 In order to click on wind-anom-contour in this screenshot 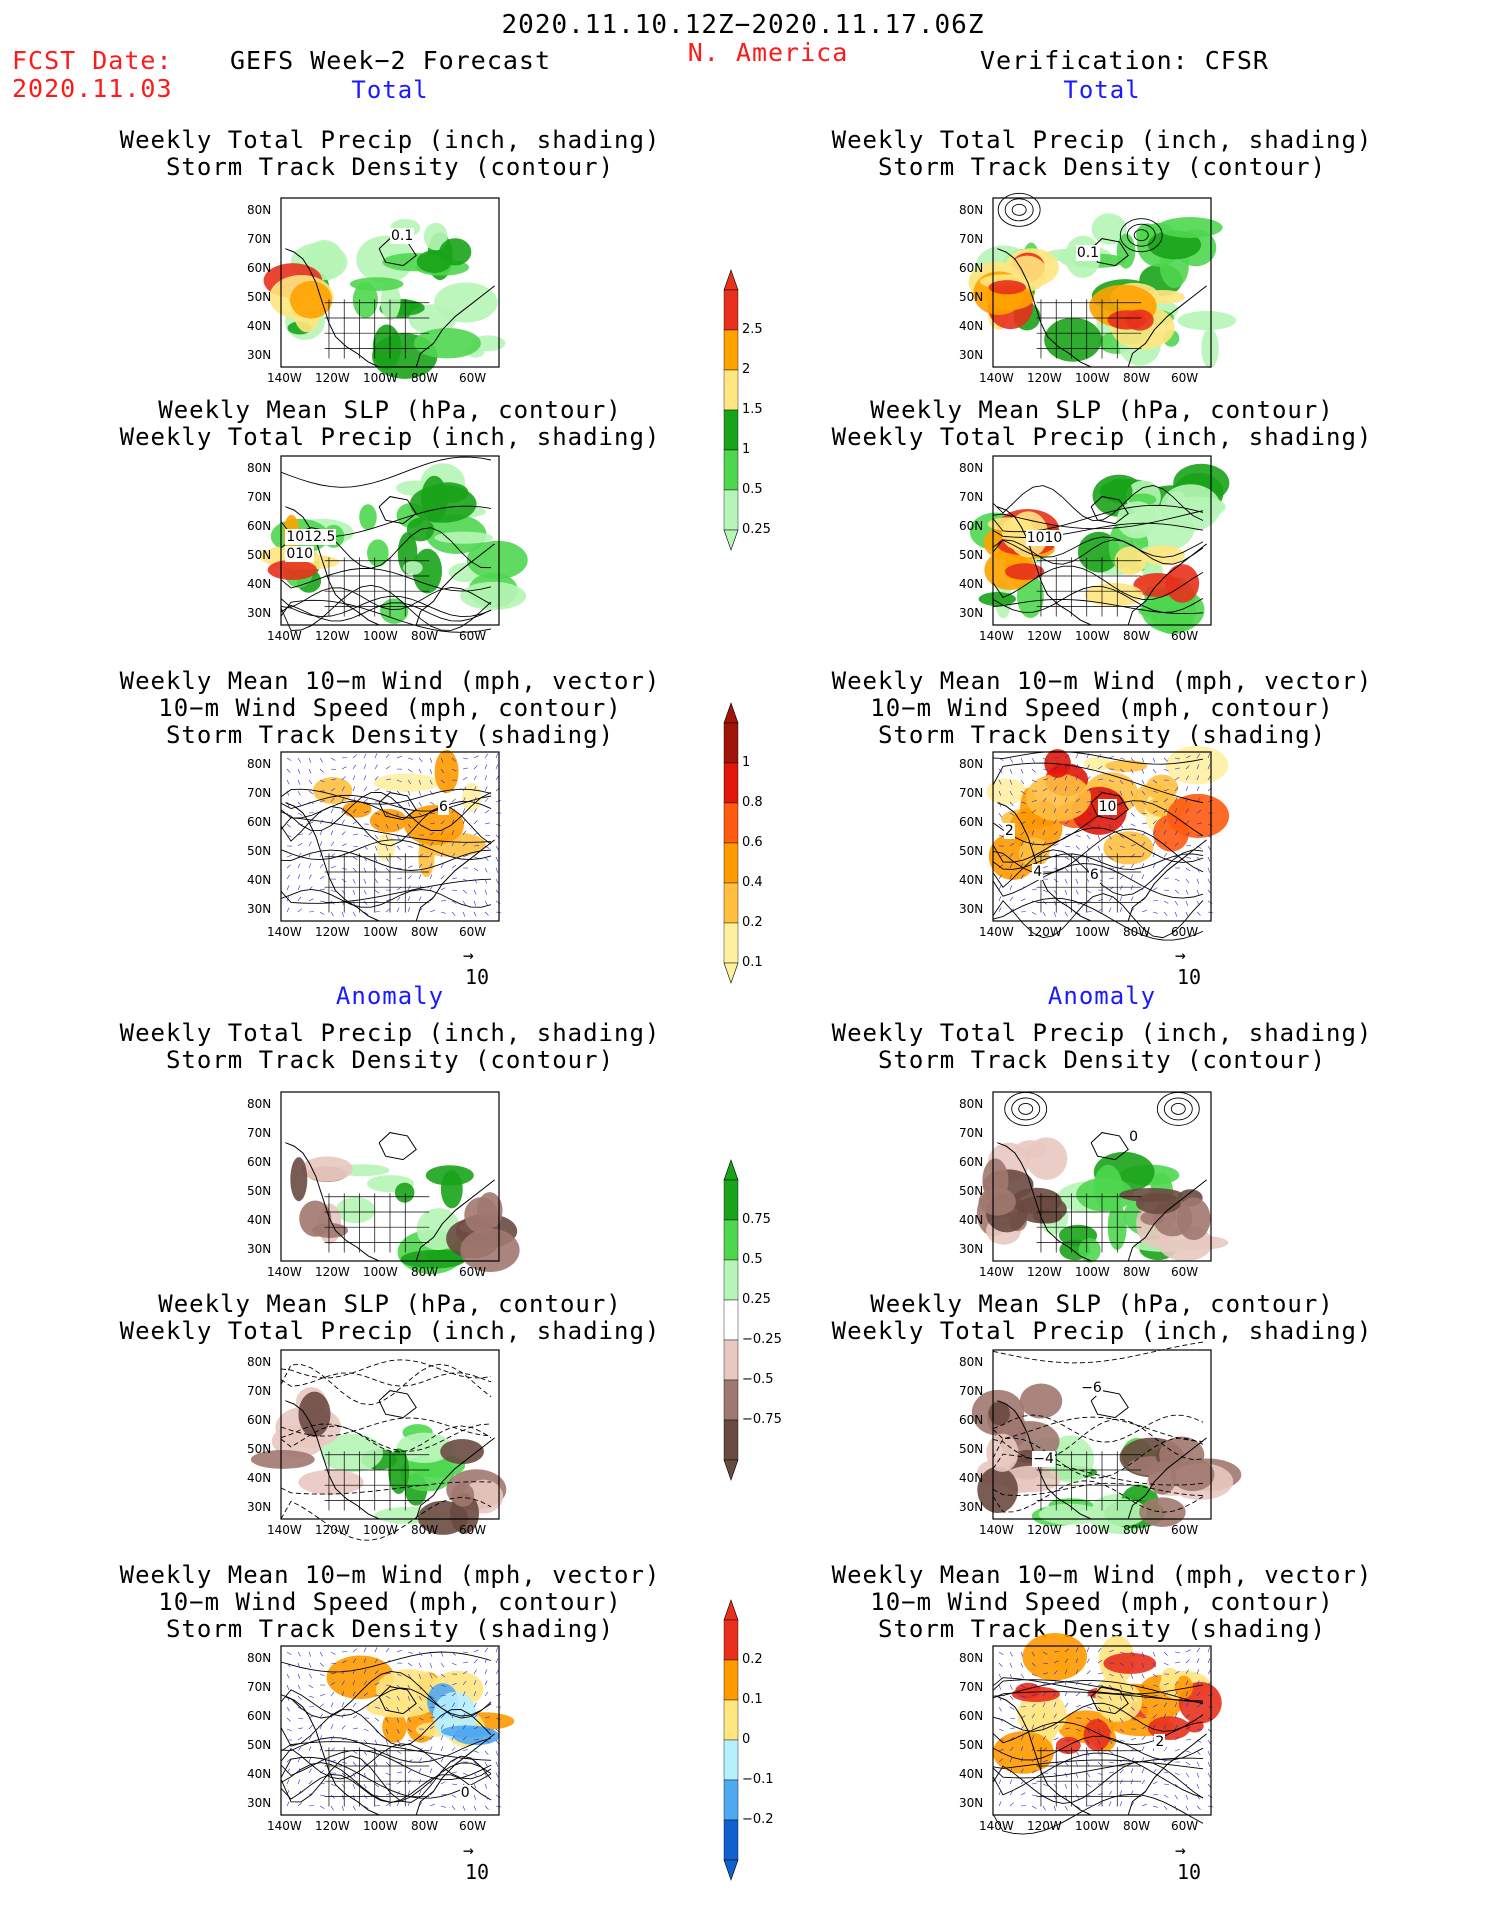, I will do `click(1098, 1686)`.